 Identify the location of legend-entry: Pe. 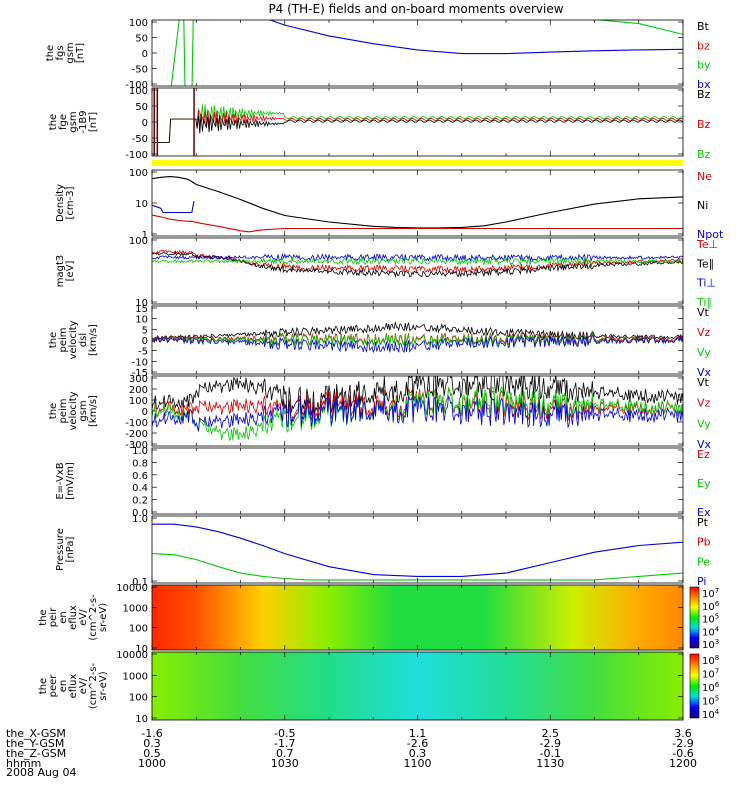
(703, 561).